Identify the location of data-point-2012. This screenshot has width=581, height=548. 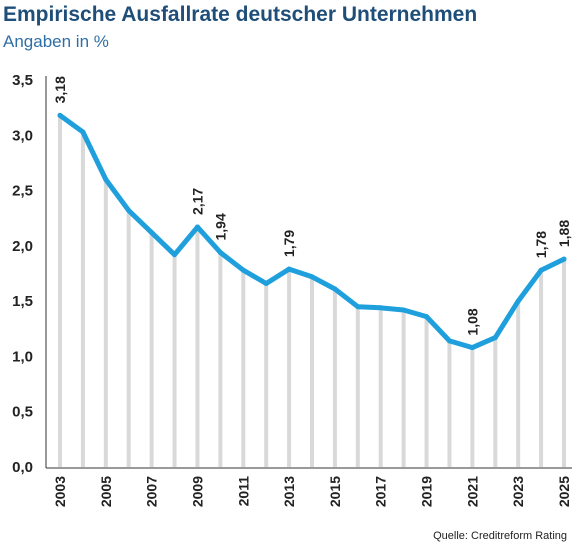
(266, 283).